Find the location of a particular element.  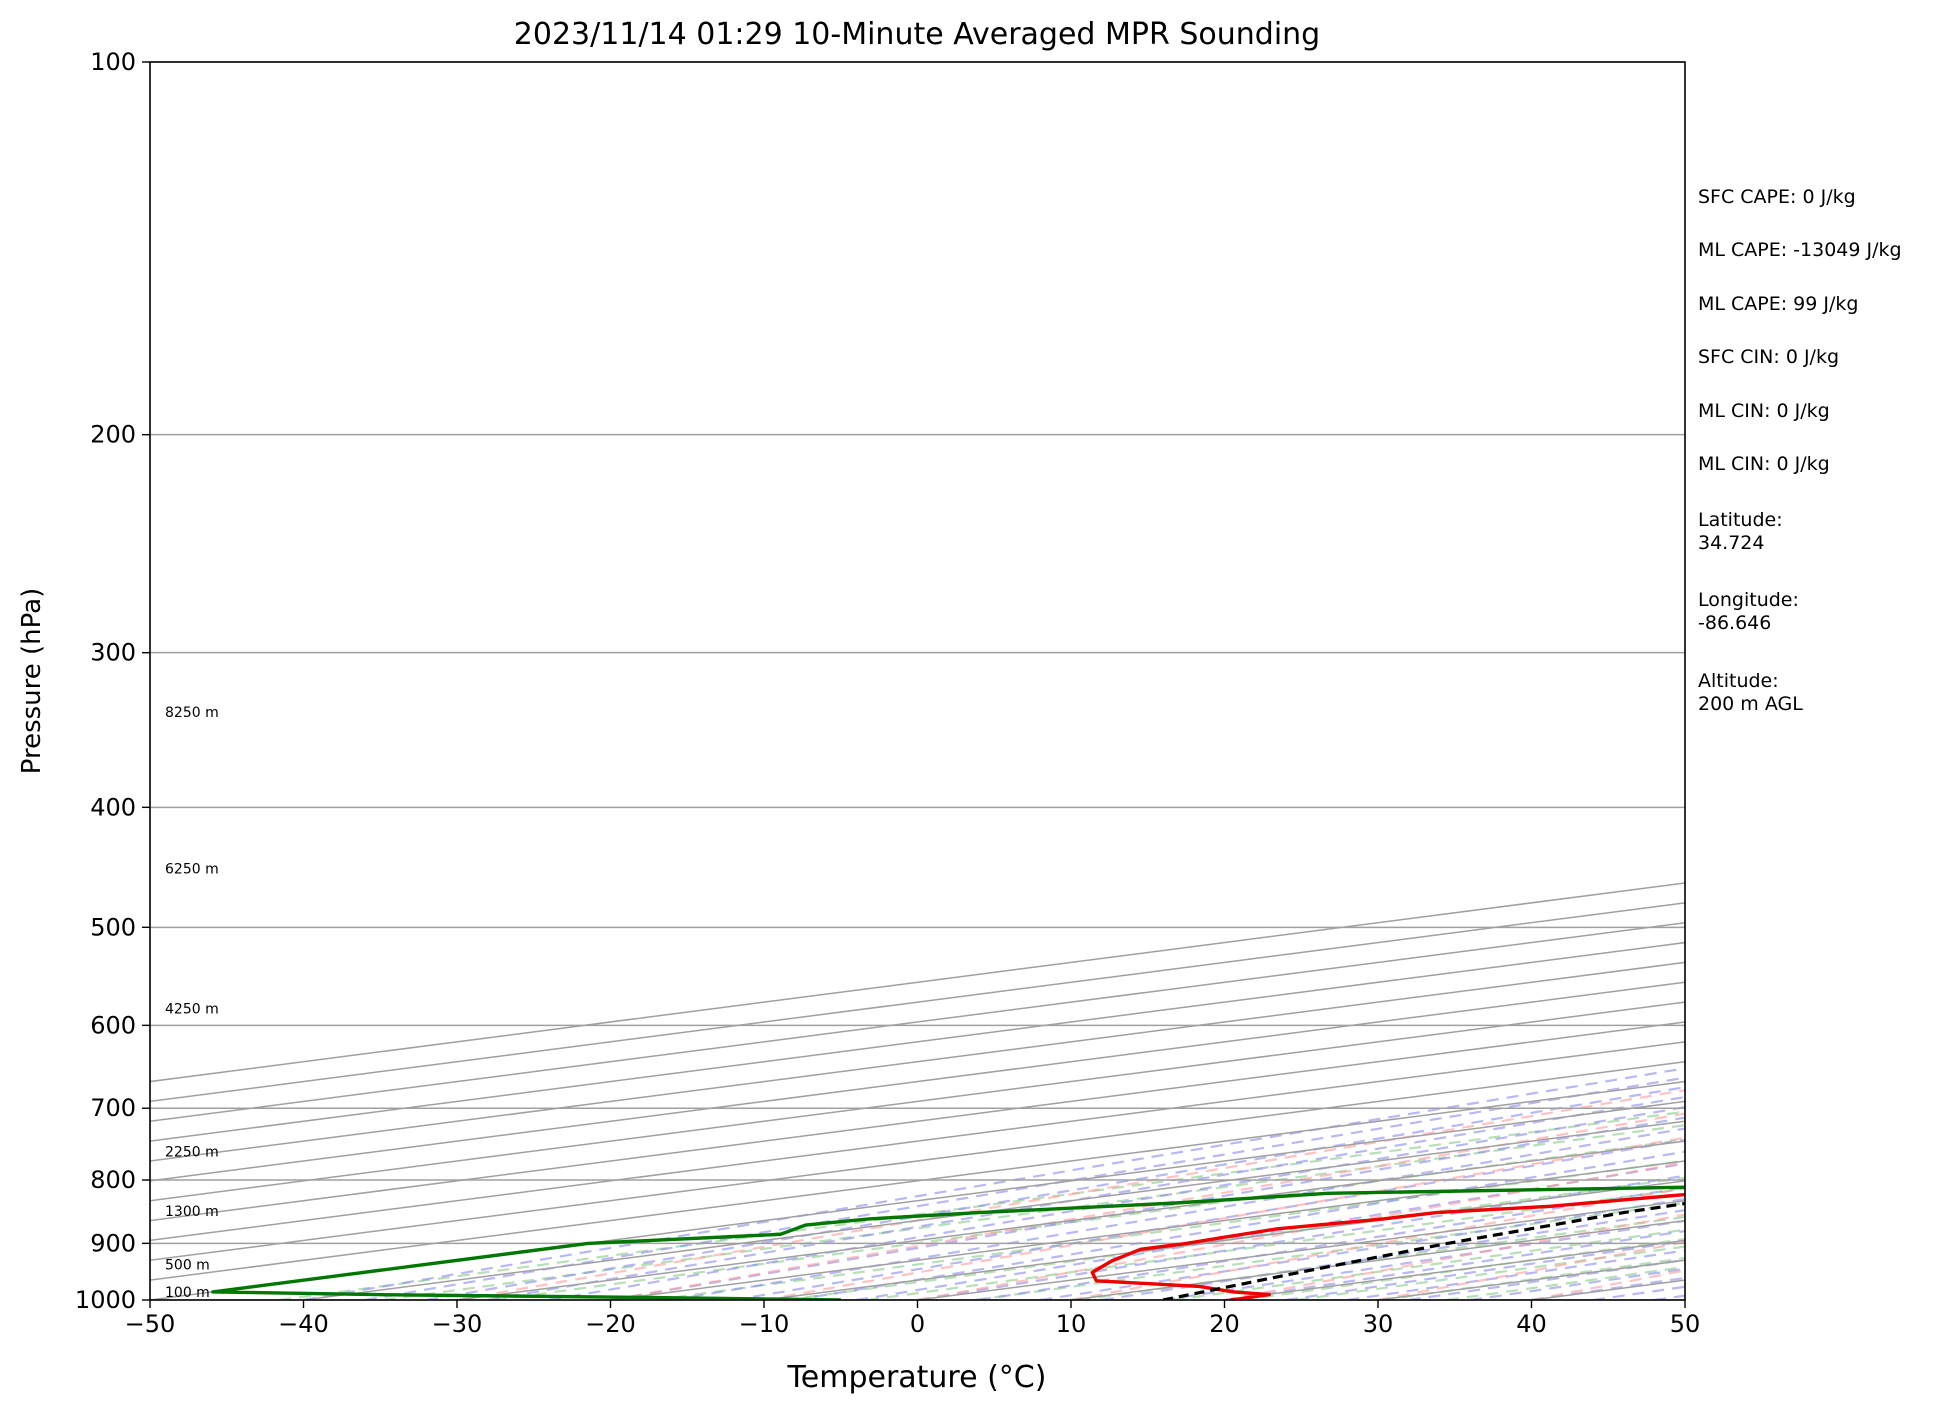

info-line: SFC CAPE: 0 J/kg is located at coordinates (1777, 197).